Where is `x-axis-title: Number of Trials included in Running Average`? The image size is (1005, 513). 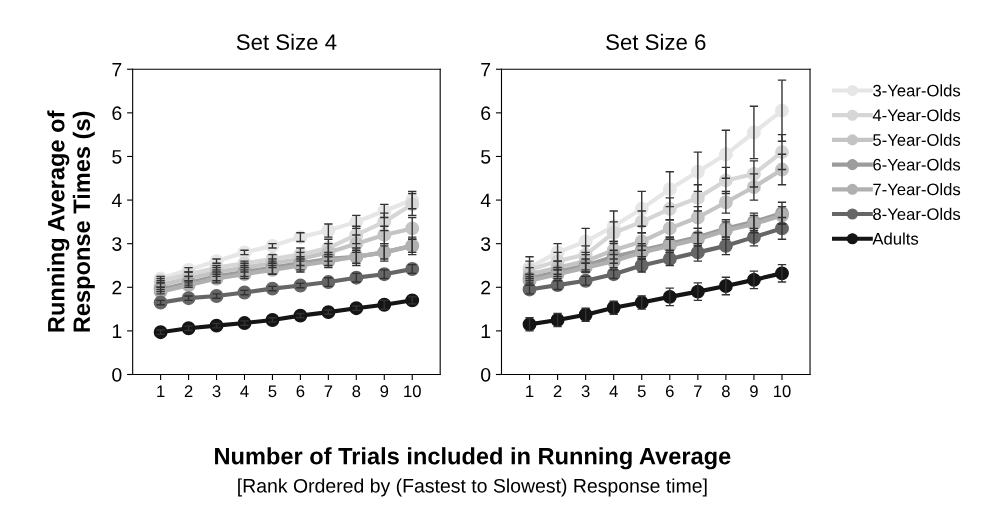
x-axis-title: Number of Trials included in Running Average is located at coordinates (473, 458).